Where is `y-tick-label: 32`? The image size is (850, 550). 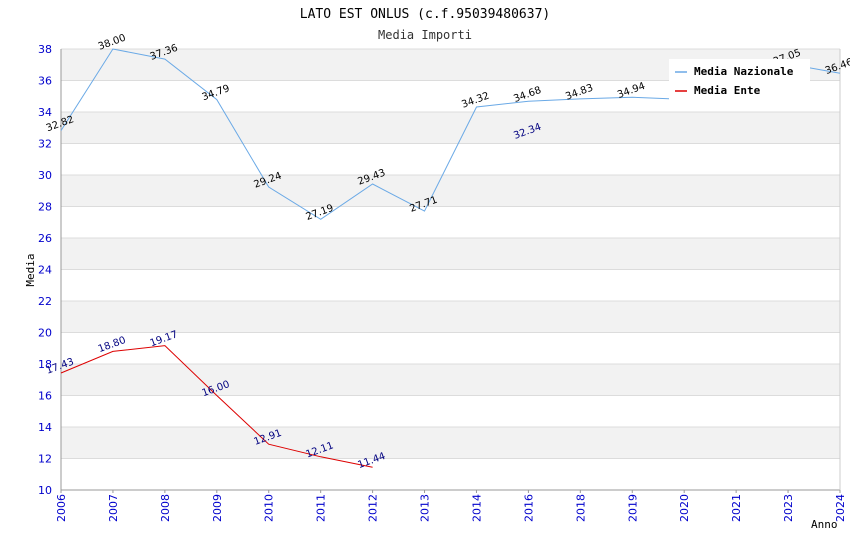 y-tick-label: 32 is located at coordinates (45, 144).